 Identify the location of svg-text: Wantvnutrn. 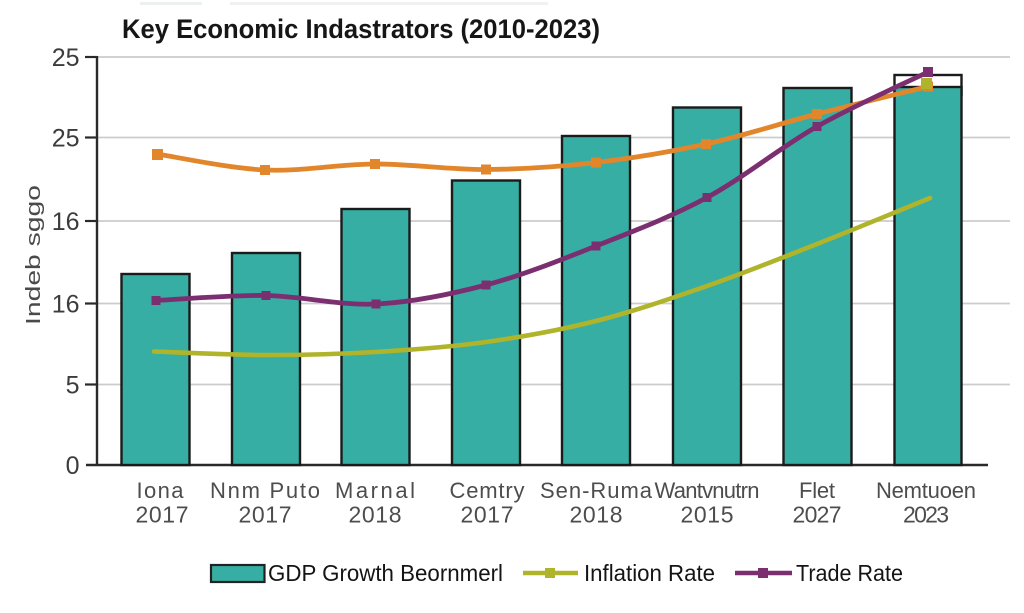
(707, 490).